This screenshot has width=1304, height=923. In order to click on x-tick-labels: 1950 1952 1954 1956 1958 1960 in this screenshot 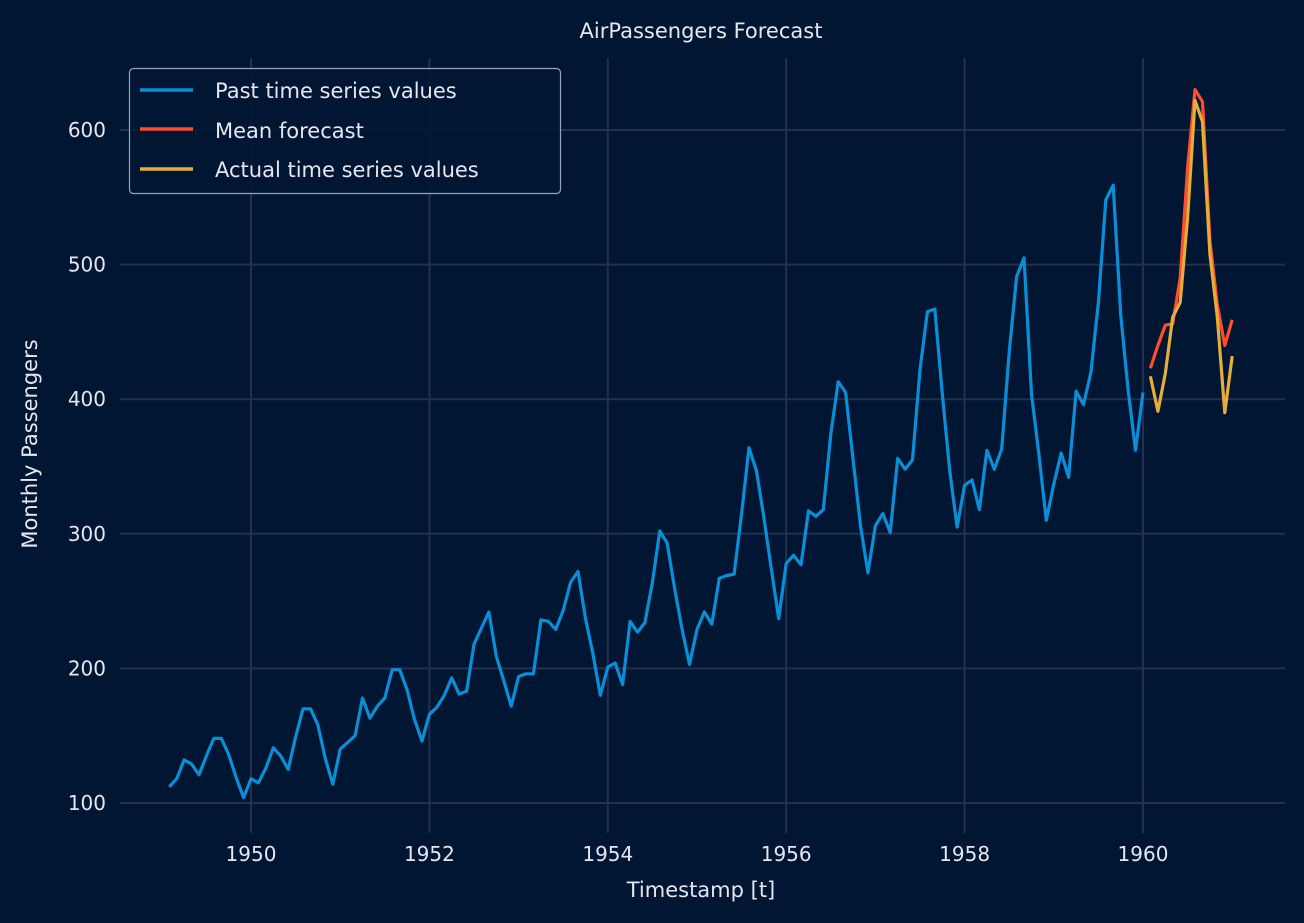, I will do `click(697, 854)`.